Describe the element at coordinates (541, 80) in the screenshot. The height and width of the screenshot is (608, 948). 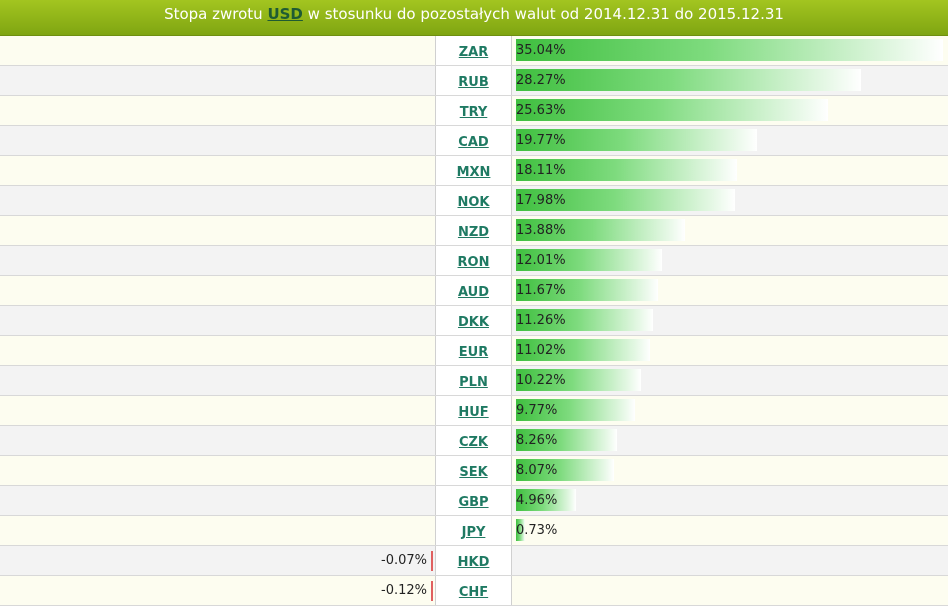
I see `value-label-rub: 28.27%` at that location.